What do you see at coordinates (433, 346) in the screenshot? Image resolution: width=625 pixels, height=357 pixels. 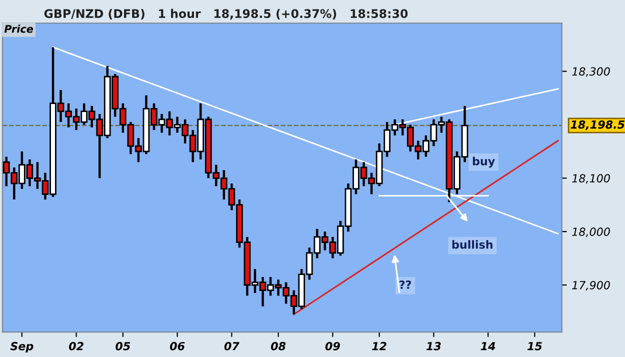 I see `x-tick-label: 13` at bounding box center [433, 346].